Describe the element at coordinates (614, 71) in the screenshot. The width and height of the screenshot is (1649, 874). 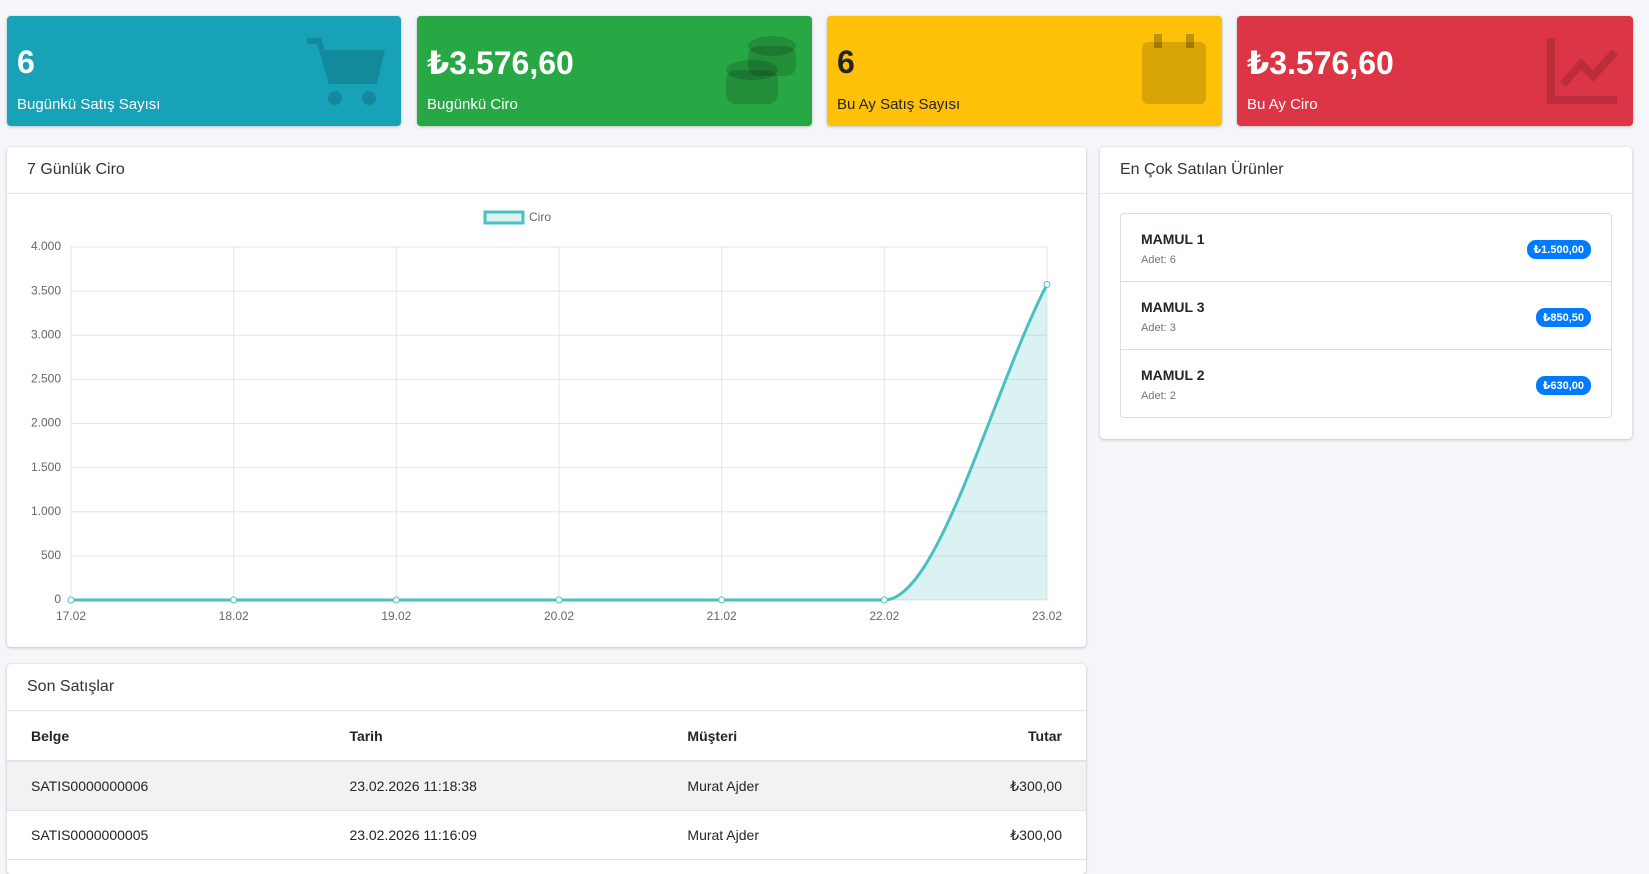
I see `stat-card: ₺3.576,60 Bugünkü Ciro` at that location.